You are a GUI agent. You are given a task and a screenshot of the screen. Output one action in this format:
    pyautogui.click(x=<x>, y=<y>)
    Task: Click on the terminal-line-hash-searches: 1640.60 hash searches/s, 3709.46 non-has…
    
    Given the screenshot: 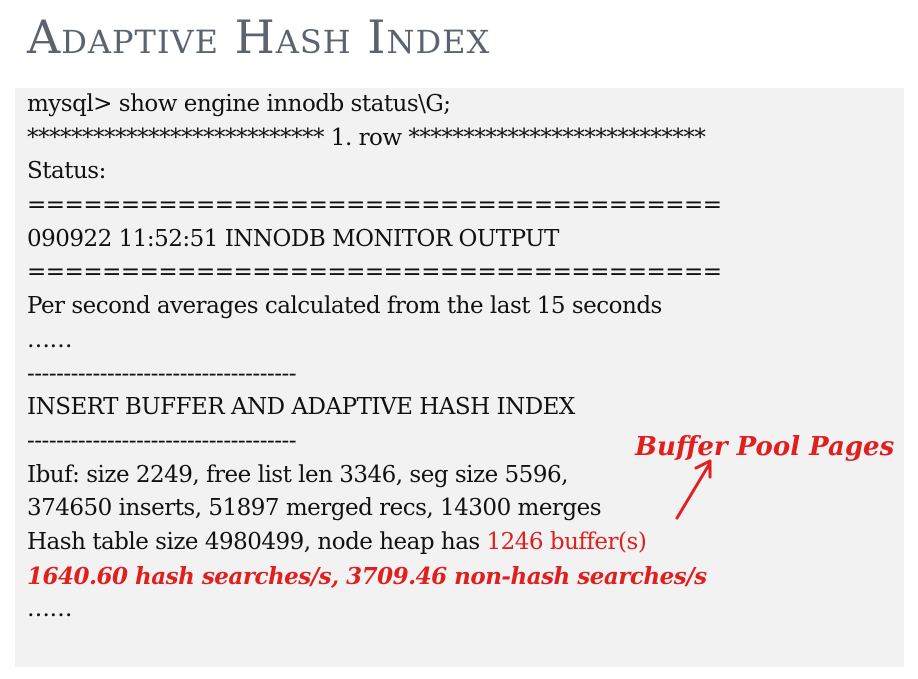 What is the action you would take?
    pyautogui.click(x=367, y=576)
    